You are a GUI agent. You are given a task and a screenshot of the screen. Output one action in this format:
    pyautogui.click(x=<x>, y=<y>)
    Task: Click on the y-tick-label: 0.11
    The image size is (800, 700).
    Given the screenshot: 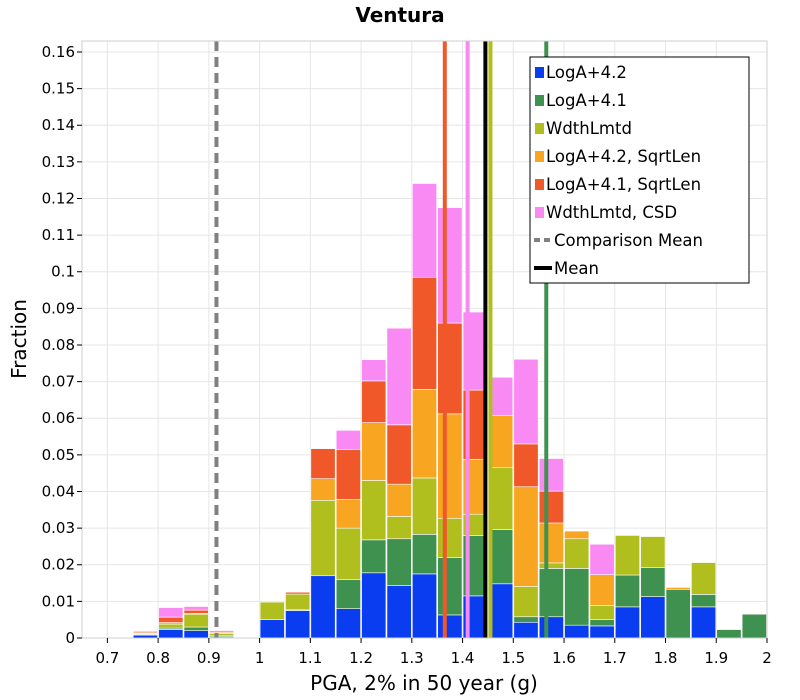 What is the action you would take?
    pyautogui.click(x=58, y=235)
    